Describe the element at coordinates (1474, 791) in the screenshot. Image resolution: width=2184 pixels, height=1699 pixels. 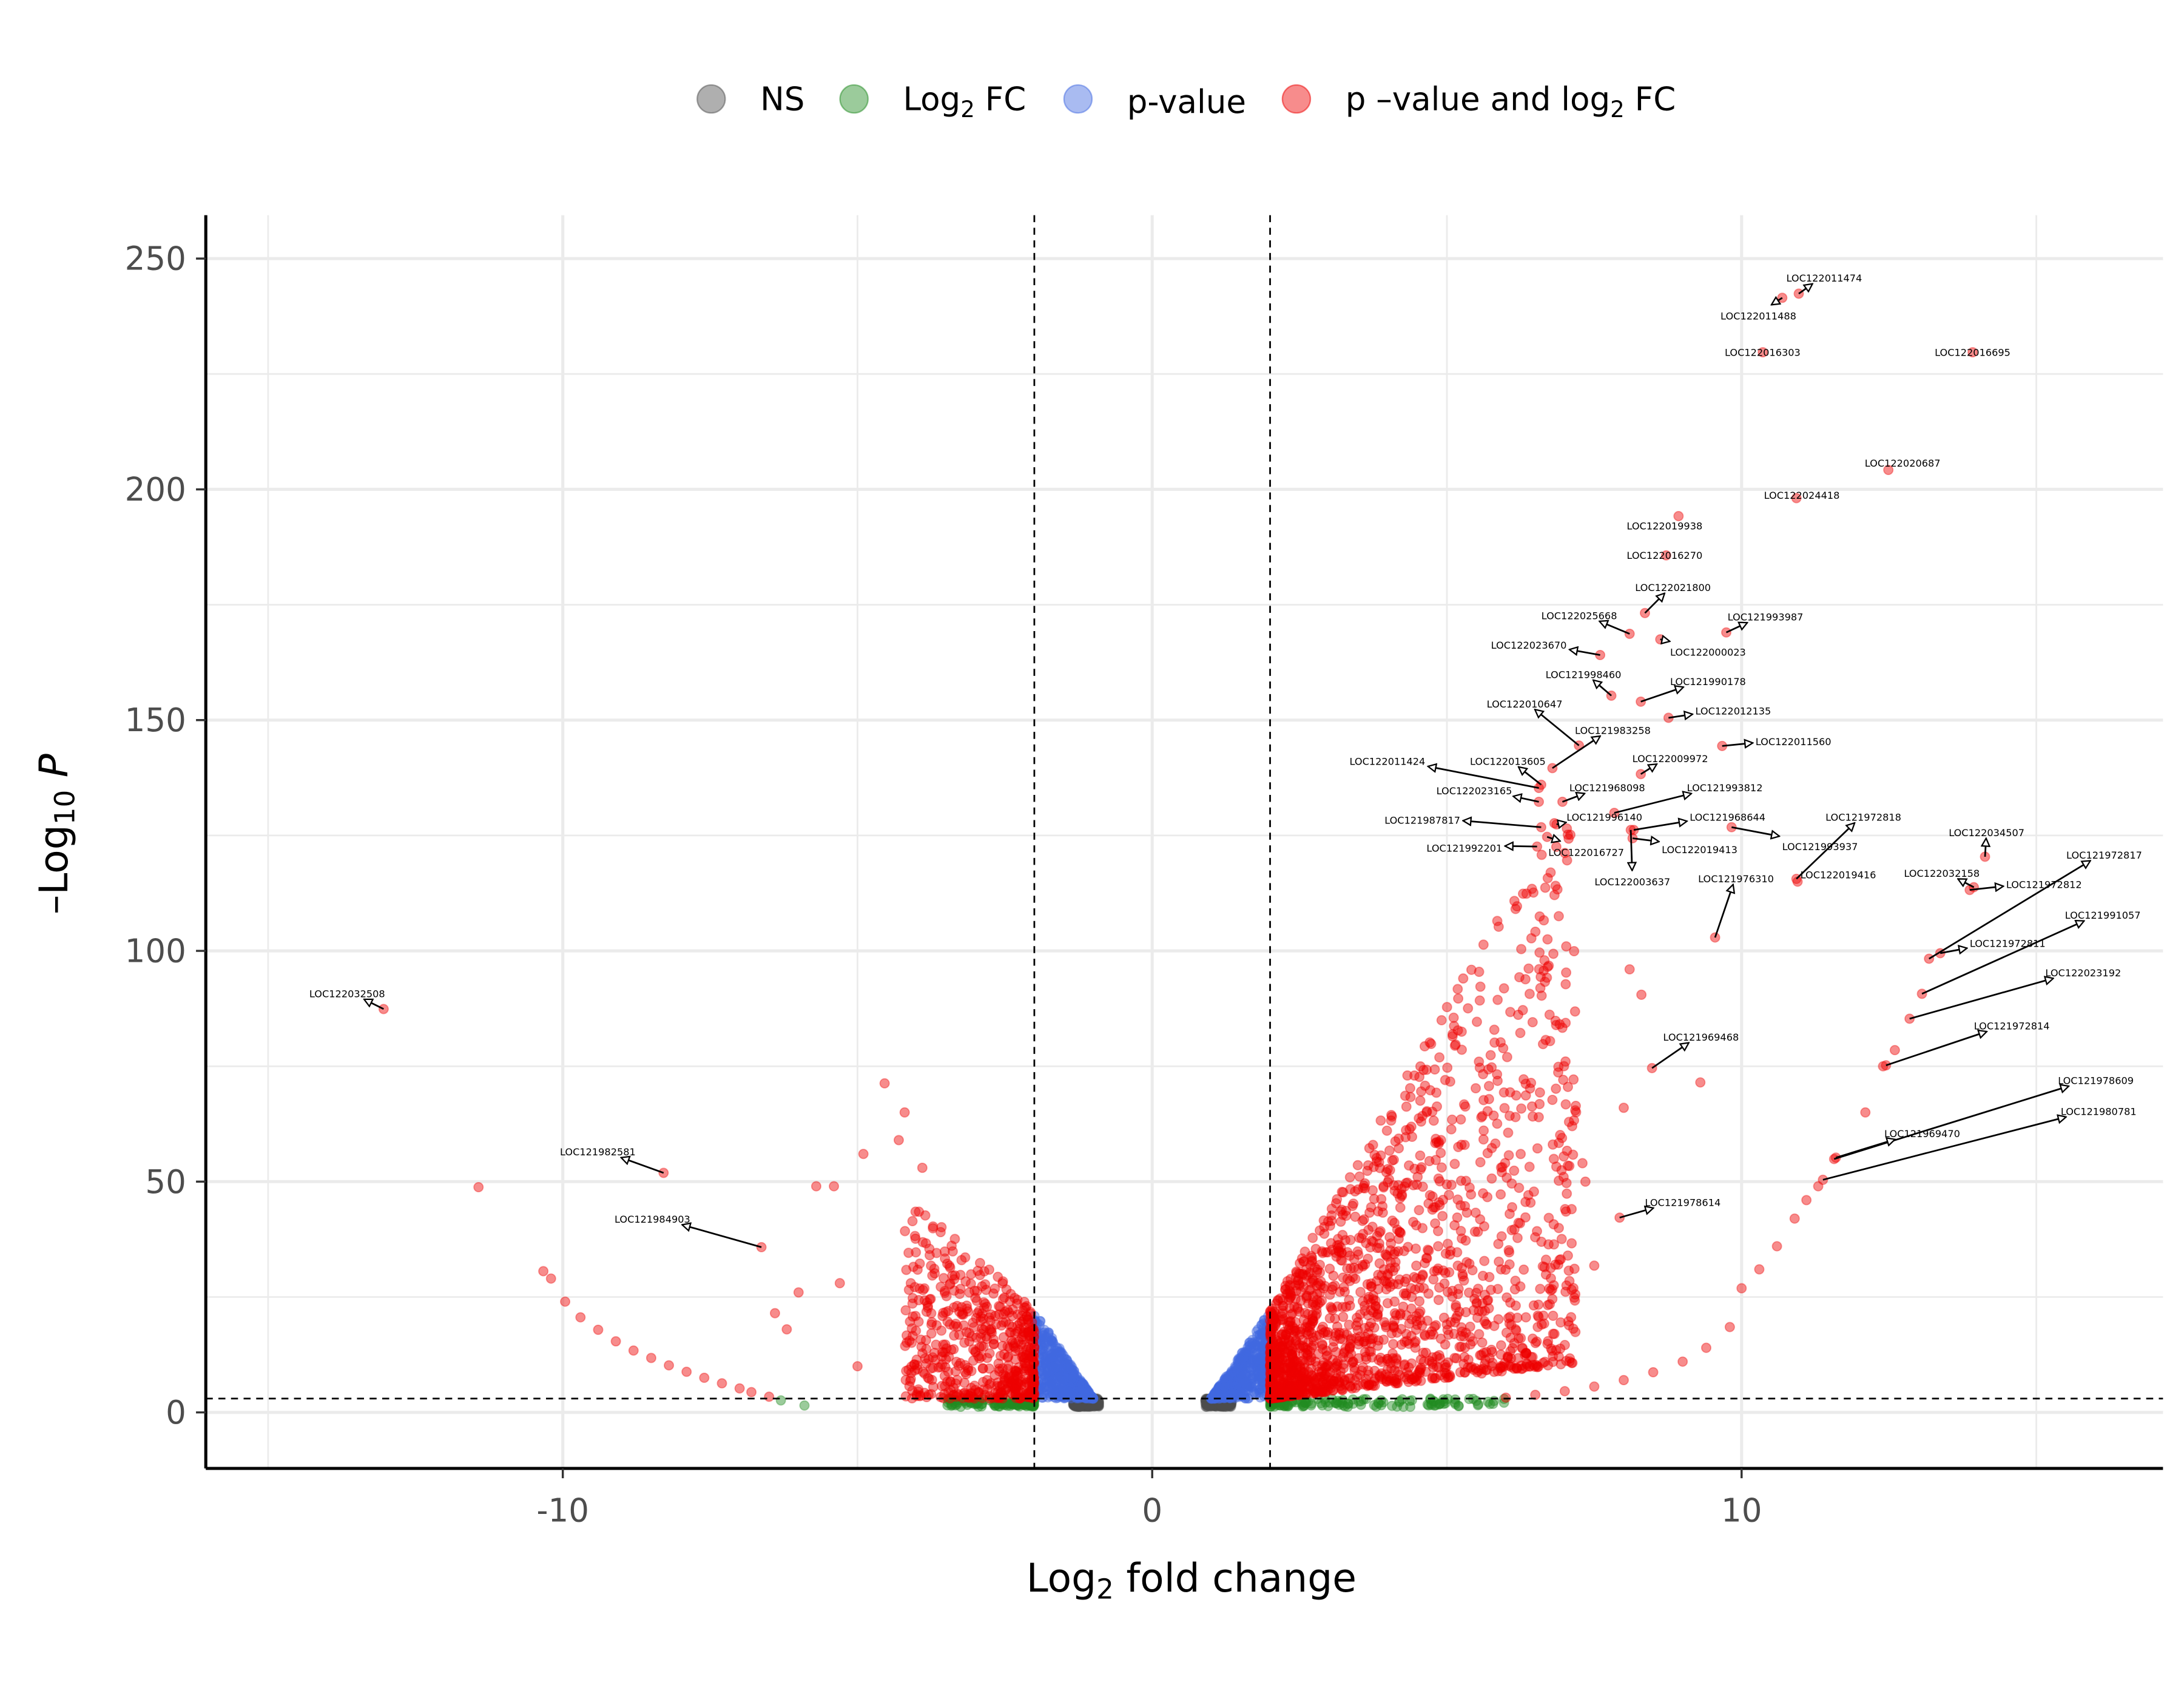
I see `gene-label: LOC122023165` at that location.